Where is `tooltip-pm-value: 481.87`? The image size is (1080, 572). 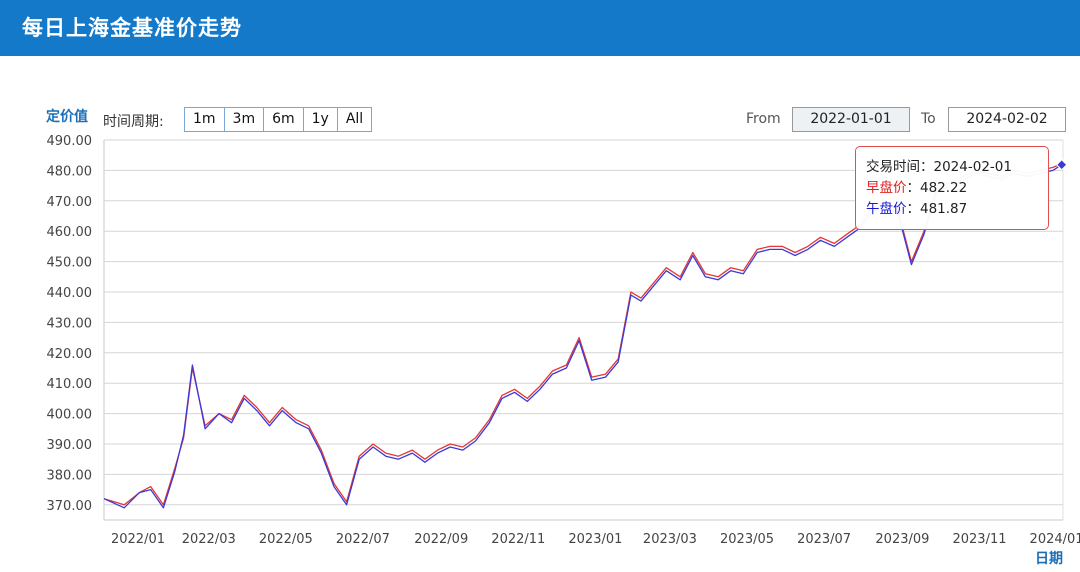
tooltip-pm-value: 481.87 is located at coordinates (944, 209).